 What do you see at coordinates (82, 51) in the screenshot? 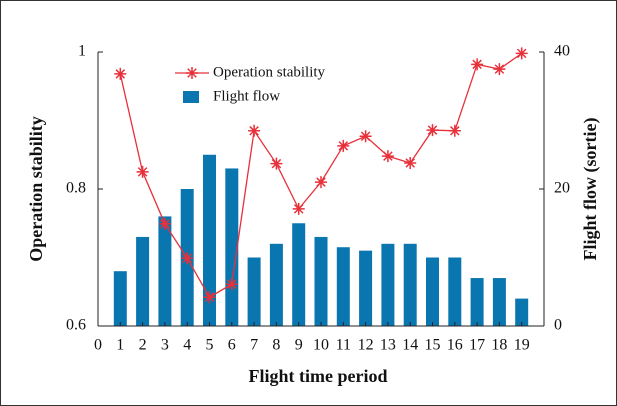
I see `y-tick-label: 1` at bounding box center [82, 51].